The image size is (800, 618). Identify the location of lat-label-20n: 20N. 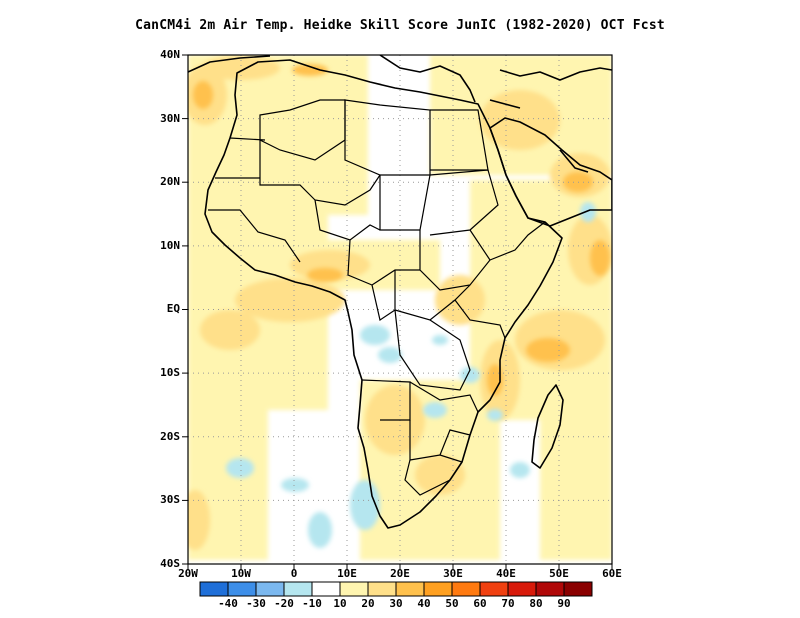
(170, 181).